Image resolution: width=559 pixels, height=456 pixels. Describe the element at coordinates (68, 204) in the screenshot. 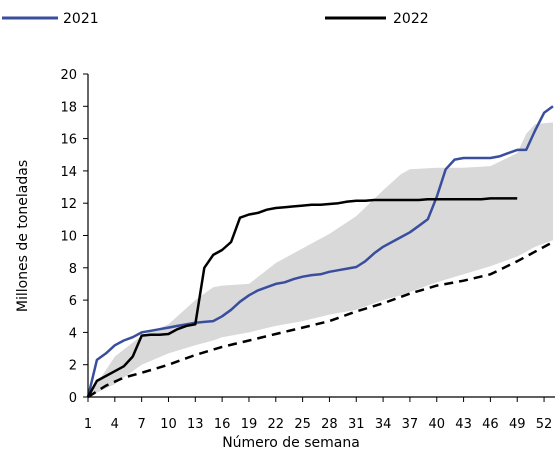

I see `y-tick-label: 12` at that location.